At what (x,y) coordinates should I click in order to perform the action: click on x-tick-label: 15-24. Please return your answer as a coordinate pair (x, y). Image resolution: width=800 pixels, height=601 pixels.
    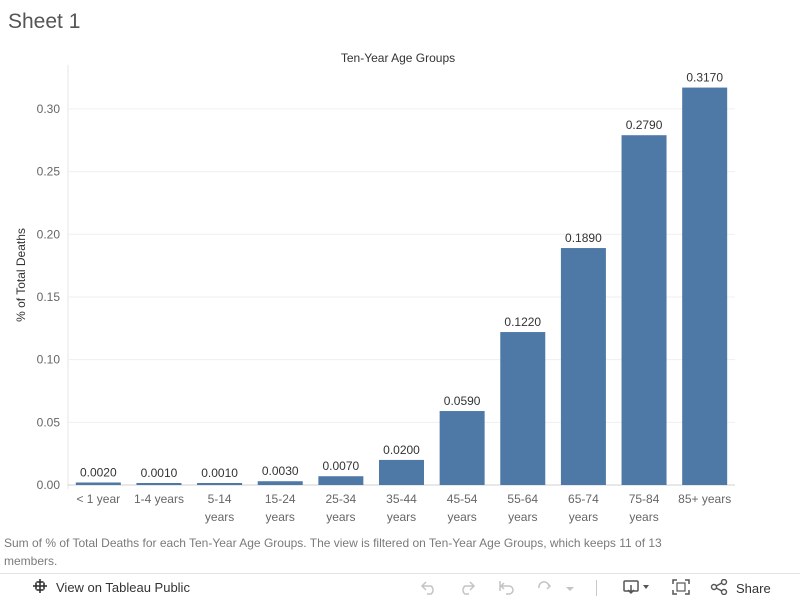
    Looking at the image, I should click on (280, 499).